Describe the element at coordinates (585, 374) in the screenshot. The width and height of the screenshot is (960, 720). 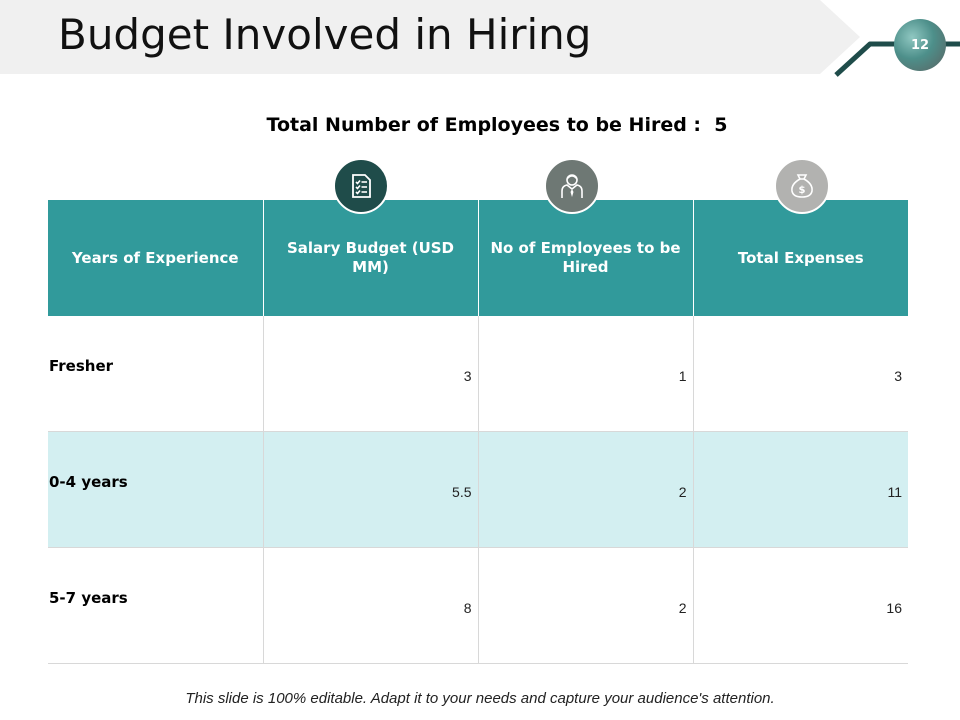
I see `cell-employees: 1` at that location.